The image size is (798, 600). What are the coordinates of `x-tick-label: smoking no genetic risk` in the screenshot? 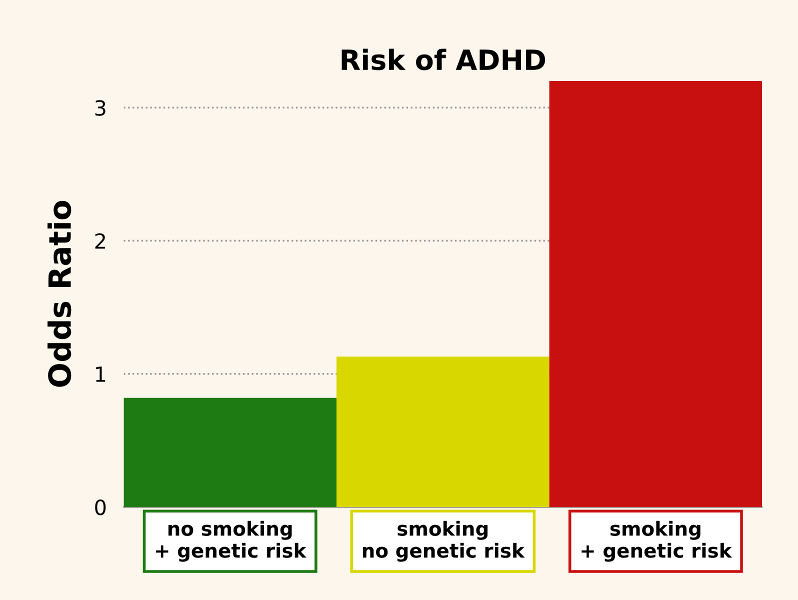 It's located at (443, 541).